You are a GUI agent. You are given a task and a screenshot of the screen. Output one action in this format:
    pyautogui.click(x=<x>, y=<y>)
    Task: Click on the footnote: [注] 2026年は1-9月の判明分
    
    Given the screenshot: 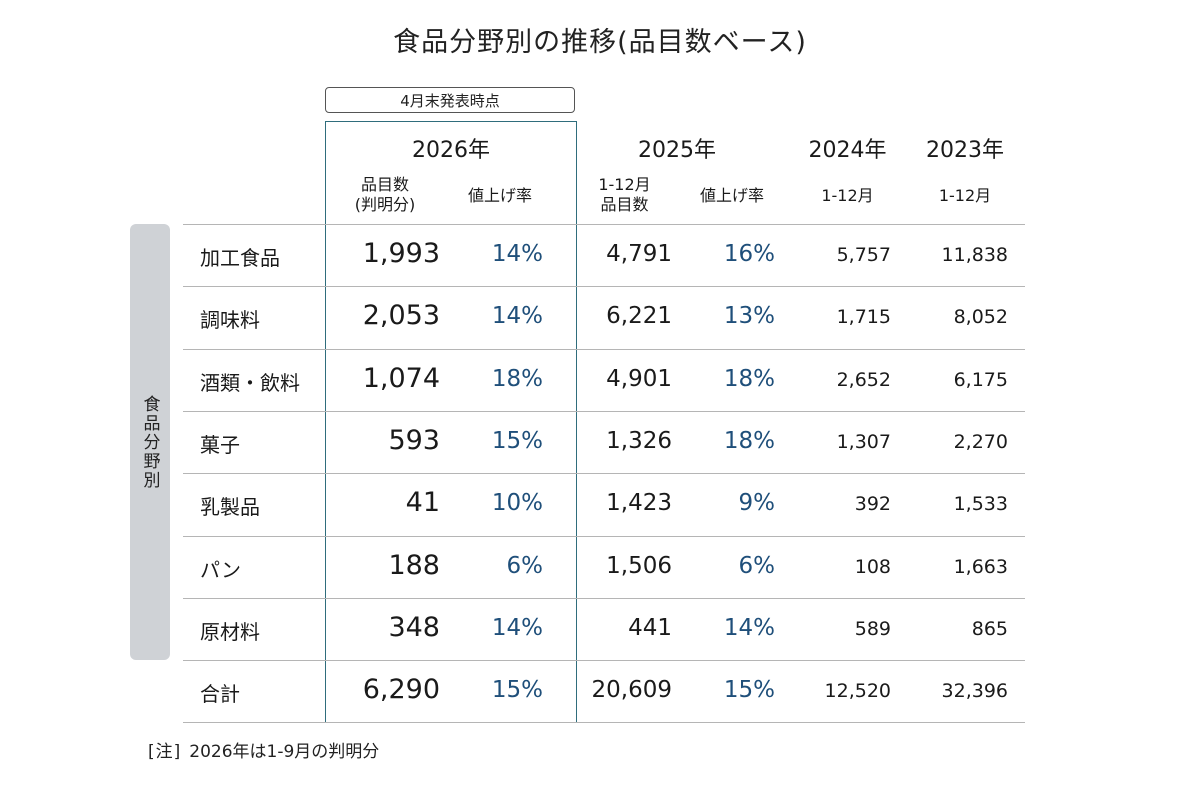 What is the action you would take?
    pyautogui.click(x=263, y=749)
    